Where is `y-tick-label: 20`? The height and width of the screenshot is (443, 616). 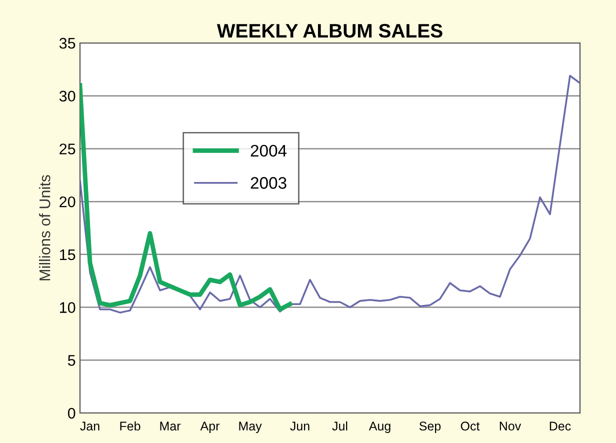 y-tick-label: 20 is located at coordinates (68, 202).